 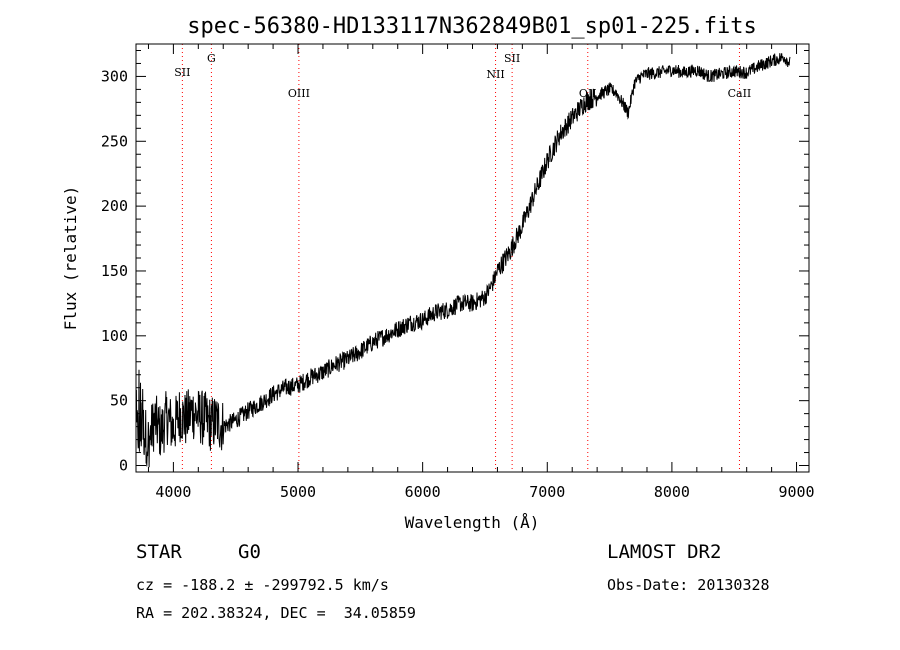 What do you see at coordinates (688, 585) in the screenshot?
I see `observation-date: Obs-Date: 20130328` at bounding box center [688, 585].